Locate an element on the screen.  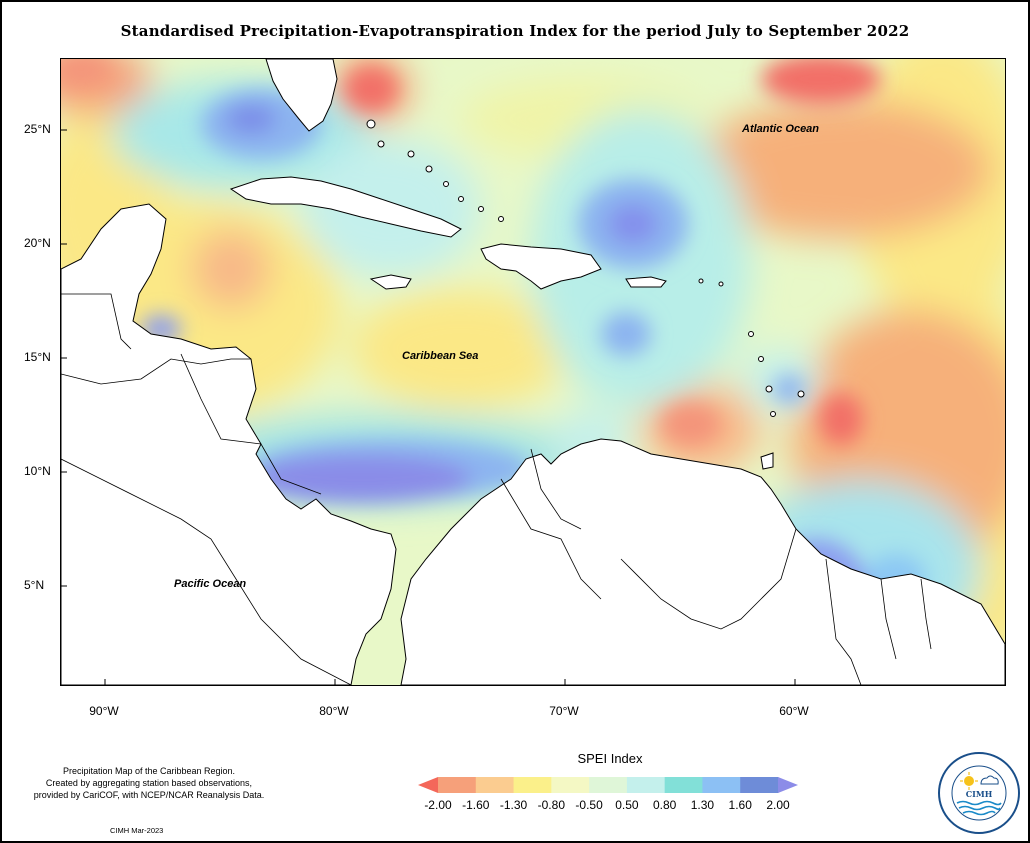
land-hispaniola is located at coordinates (541, 266).